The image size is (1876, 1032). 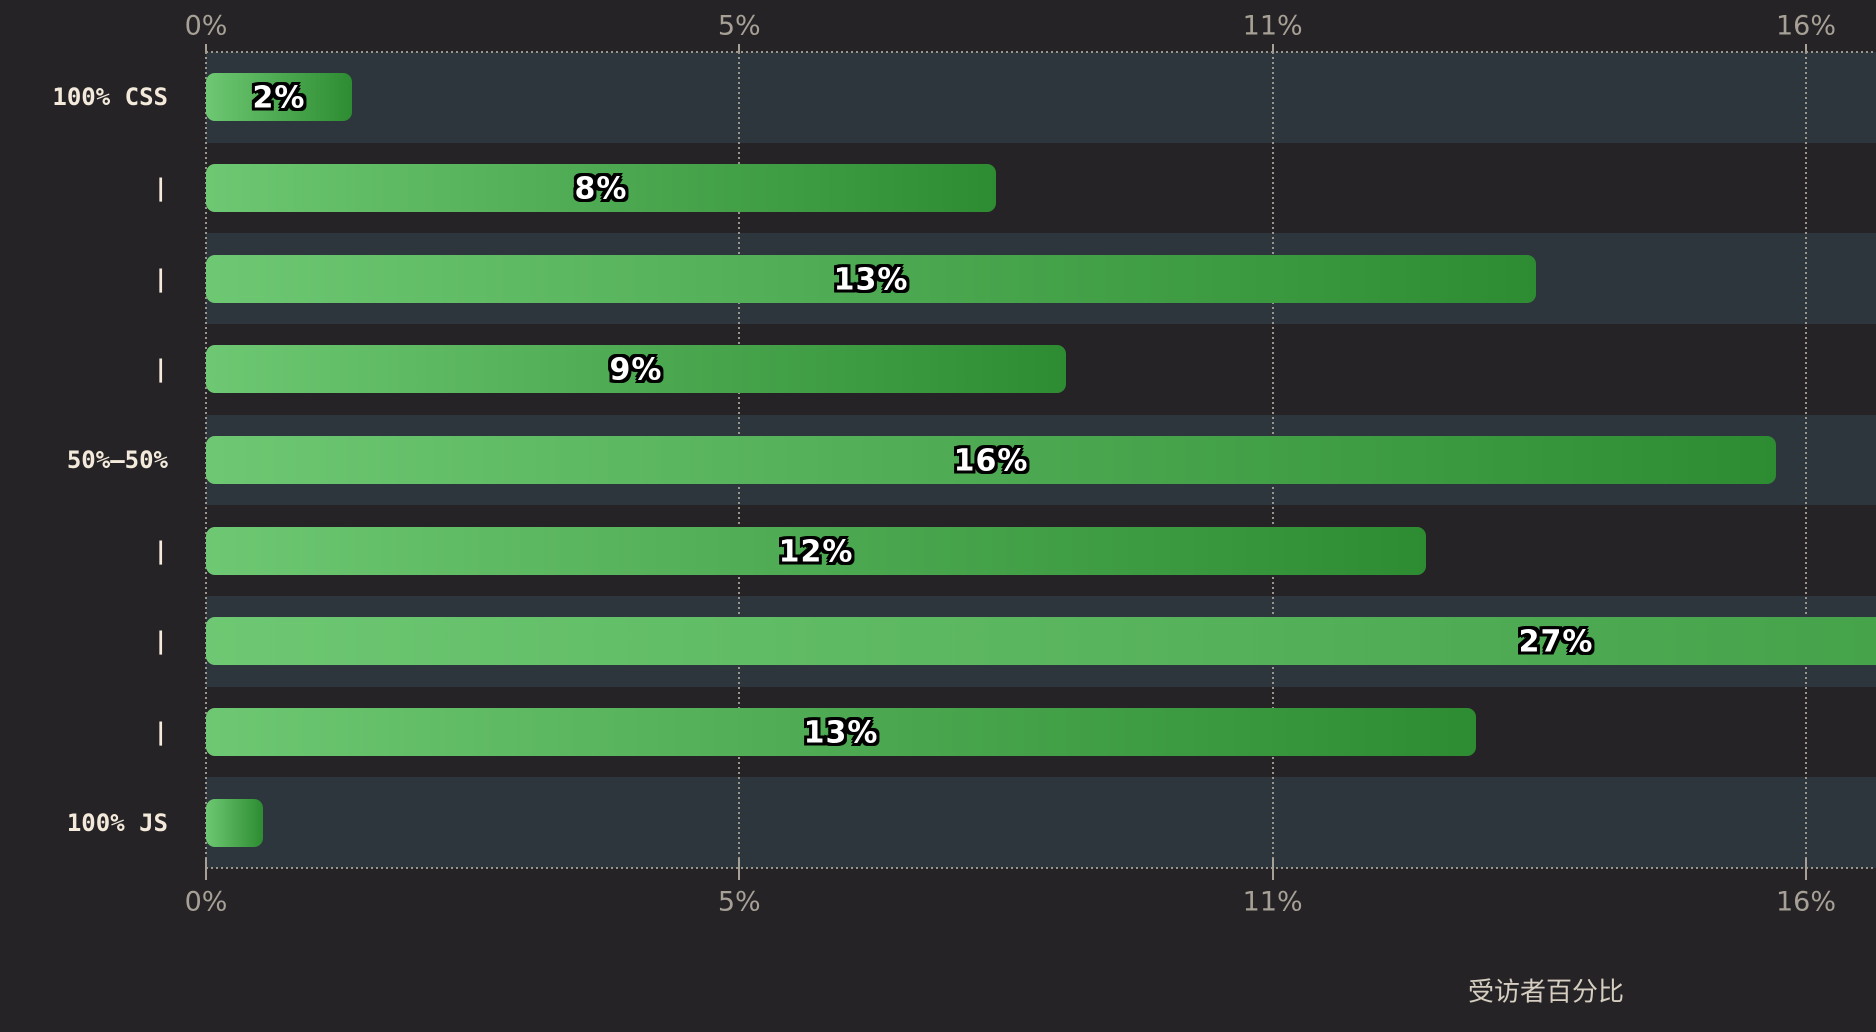 What do you see at coordinates (1546, 992) in the screenshot?
I see `x-axis-title: 受访者百分比` at bounding box center [1546, 992].